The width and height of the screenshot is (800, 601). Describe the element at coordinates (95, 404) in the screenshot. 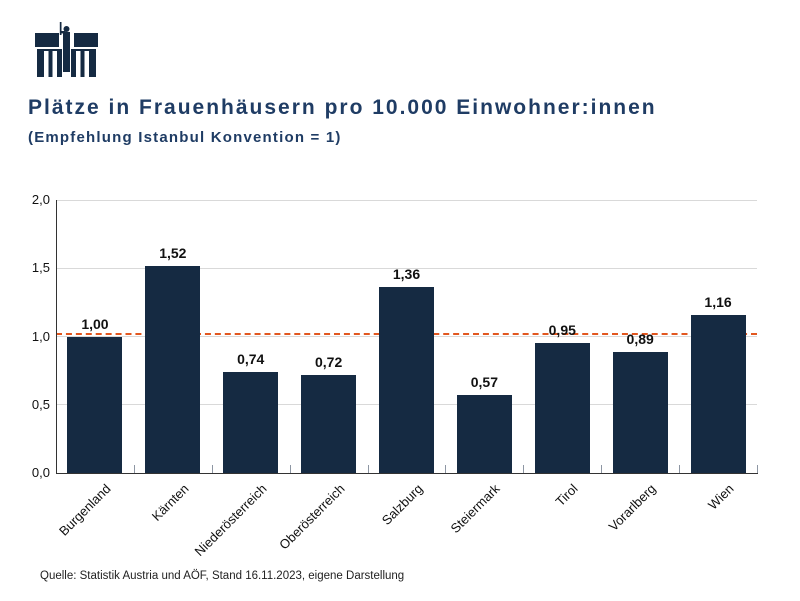

I see `bar-burgenland` at that location.